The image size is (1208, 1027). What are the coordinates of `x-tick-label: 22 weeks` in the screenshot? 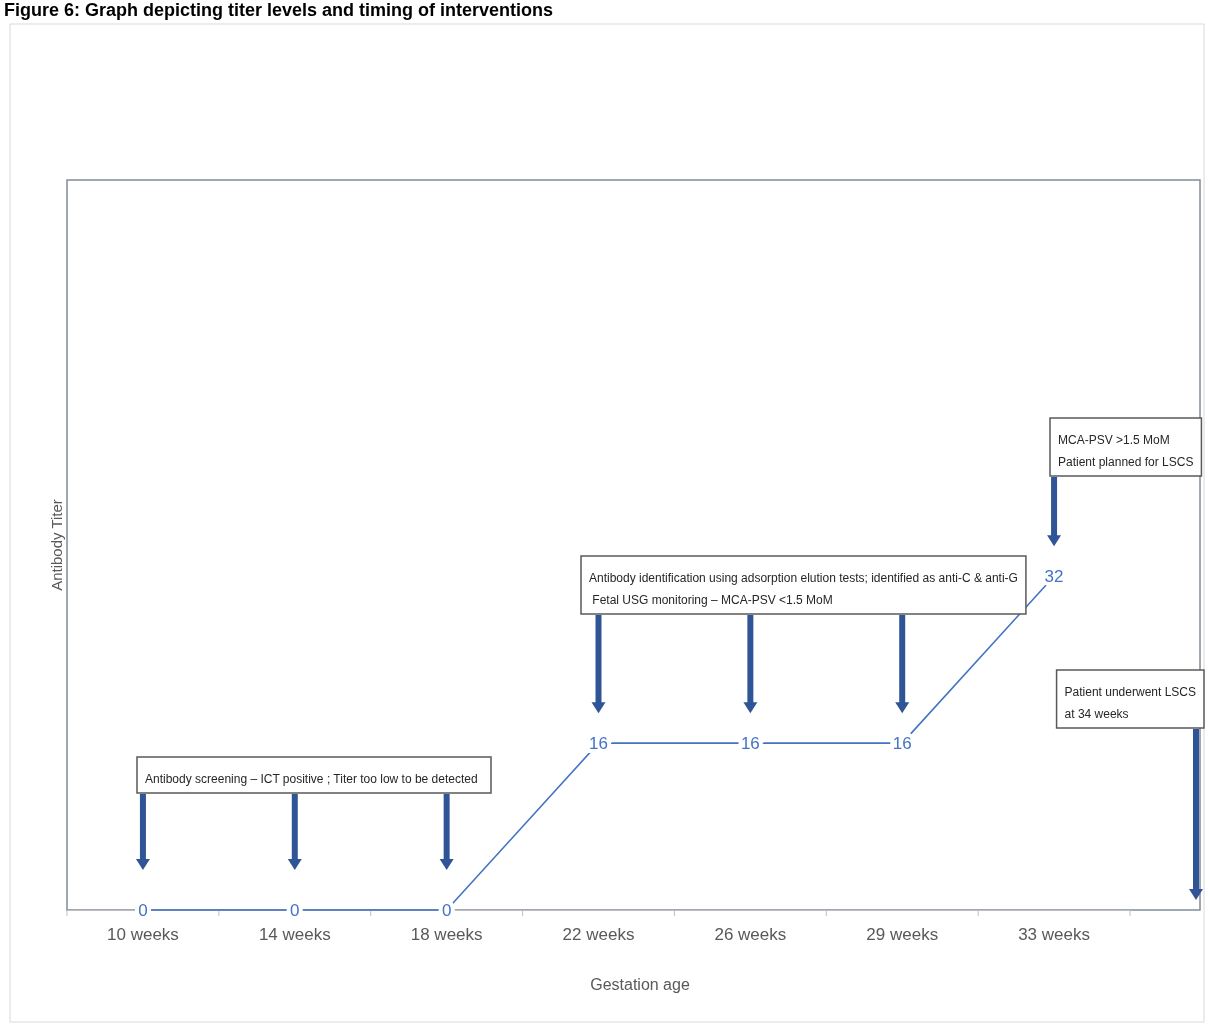 It's located at (598, 935).